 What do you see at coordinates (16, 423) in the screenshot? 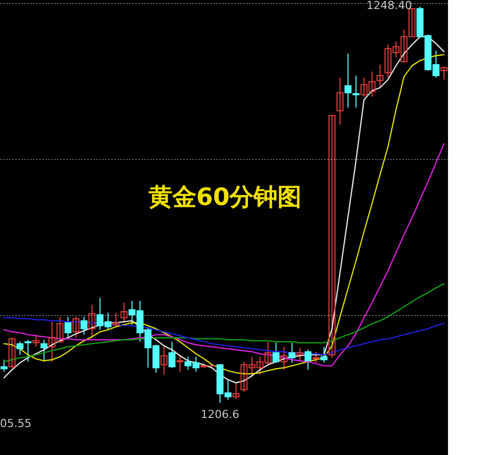
I see `annotation: 05.55` at bounding box center [16, 423].